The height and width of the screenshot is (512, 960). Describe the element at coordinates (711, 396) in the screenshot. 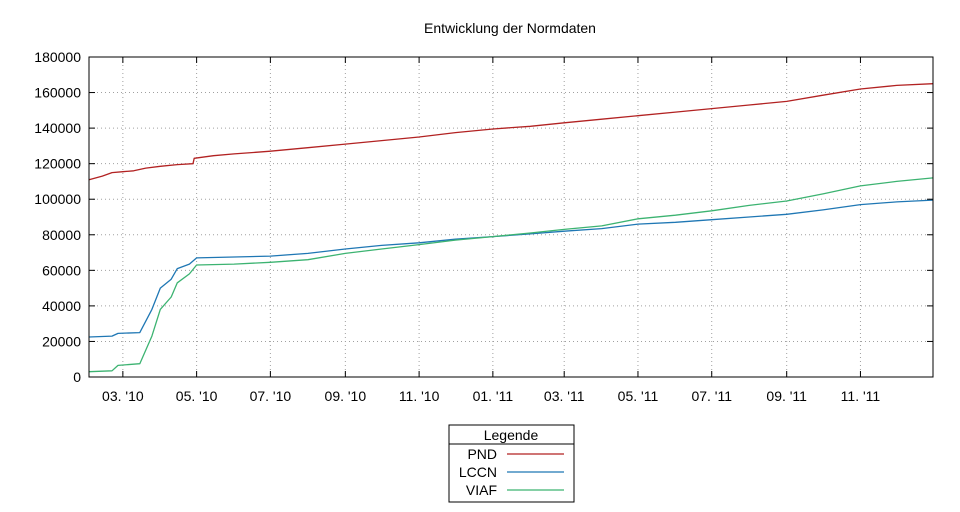

I see `x-tick-label: 07. '11` at that location.